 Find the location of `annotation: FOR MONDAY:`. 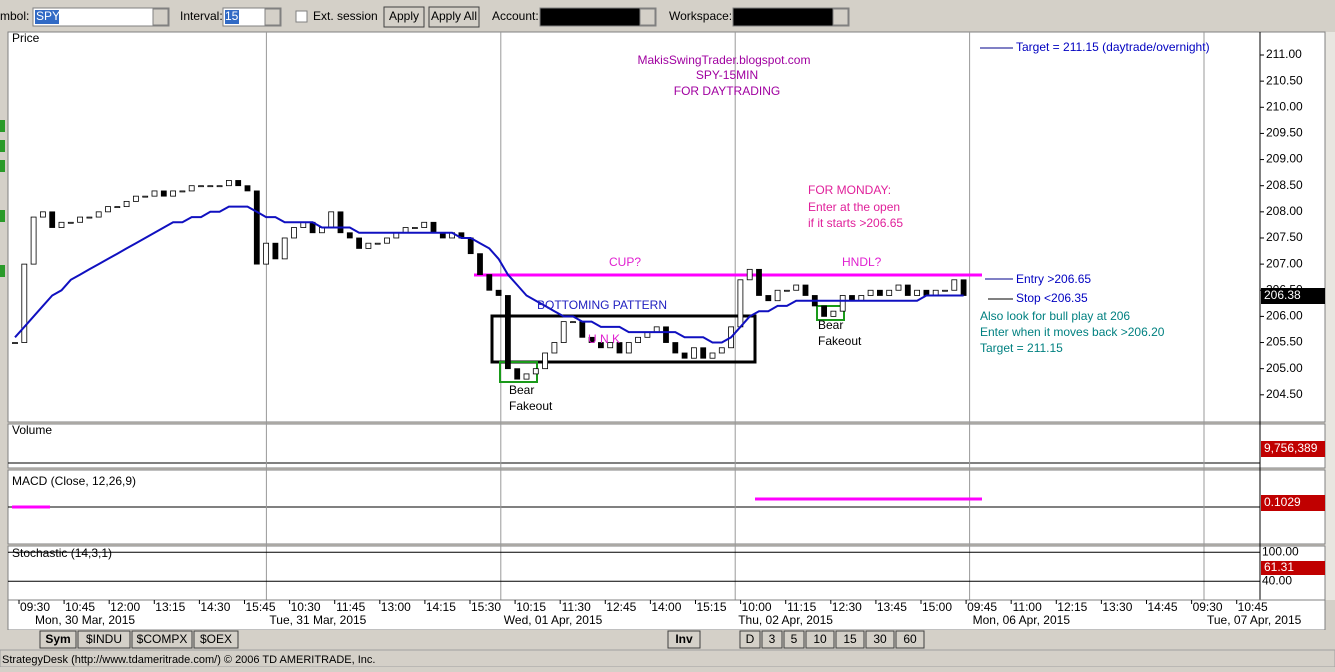

annotation: FOR MONDAY: is located at coordinates (849, 190).